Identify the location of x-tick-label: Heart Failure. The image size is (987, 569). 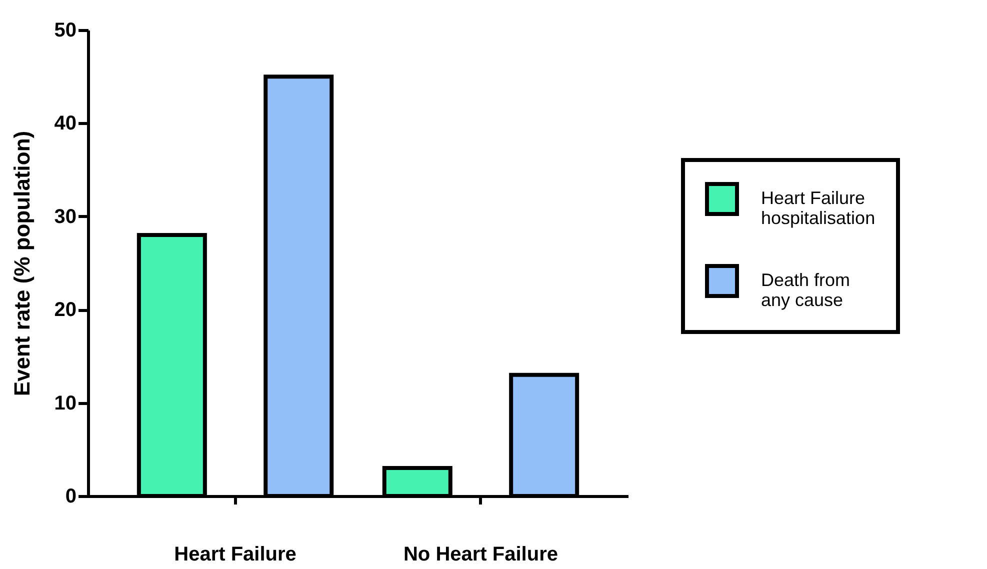
(235, 555).